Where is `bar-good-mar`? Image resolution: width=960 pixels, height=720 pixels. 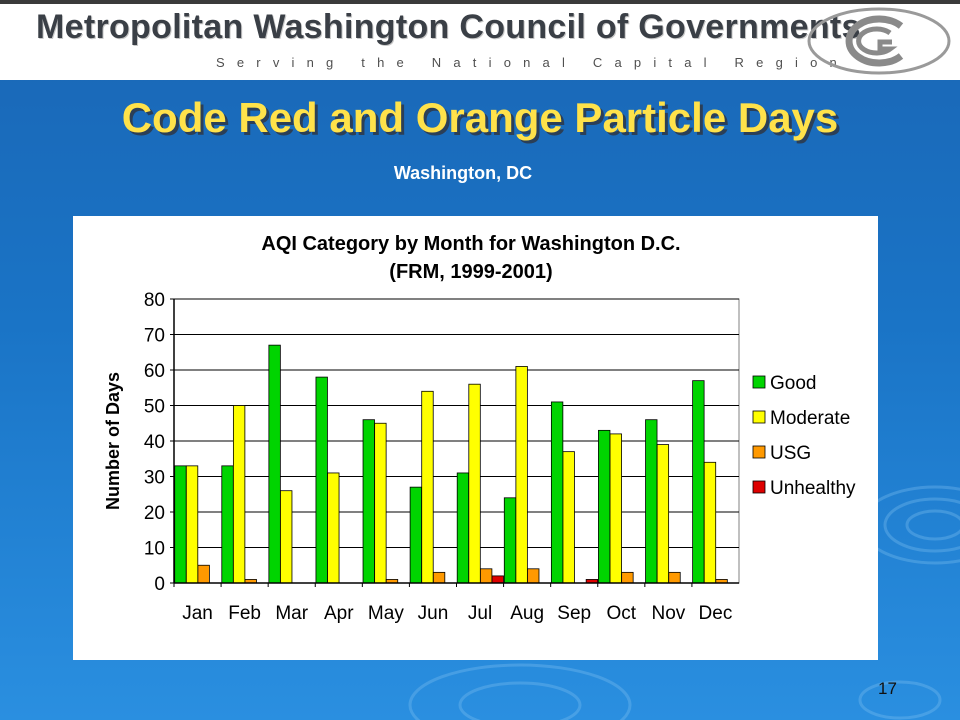
bar-good-mar is located at coordinates (274, 464).